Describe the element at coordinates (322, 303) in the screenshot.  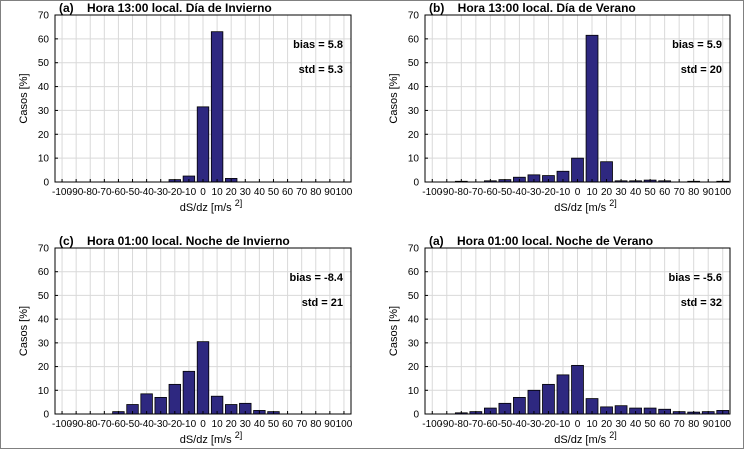
I see `std-annotation: std = 21` at that location.